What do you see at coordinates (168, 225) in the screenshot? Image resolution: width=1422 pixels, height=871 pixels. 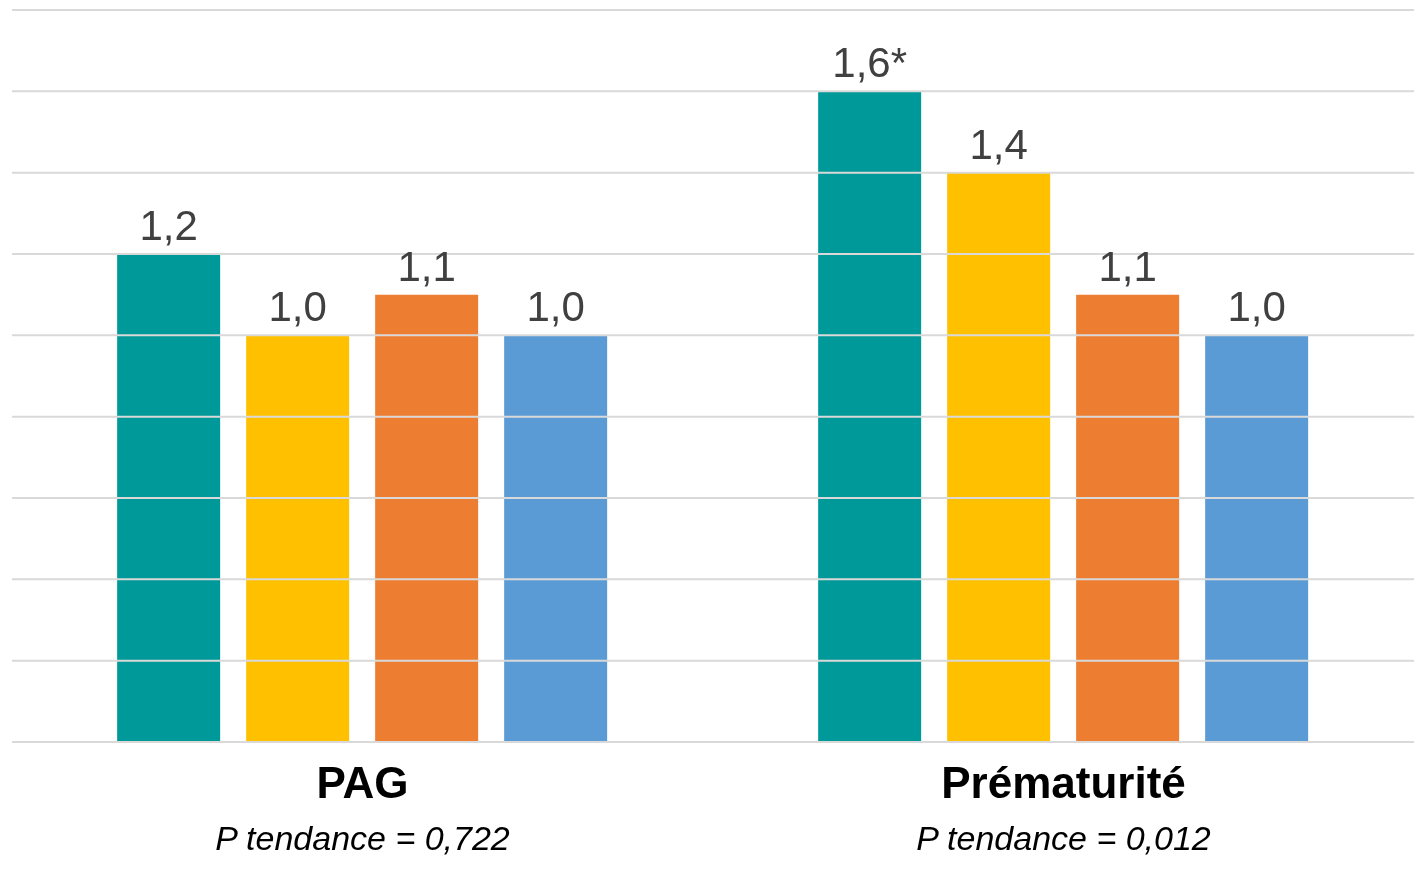 I see `data-label: 1,2` at bounding box center [168, 225].